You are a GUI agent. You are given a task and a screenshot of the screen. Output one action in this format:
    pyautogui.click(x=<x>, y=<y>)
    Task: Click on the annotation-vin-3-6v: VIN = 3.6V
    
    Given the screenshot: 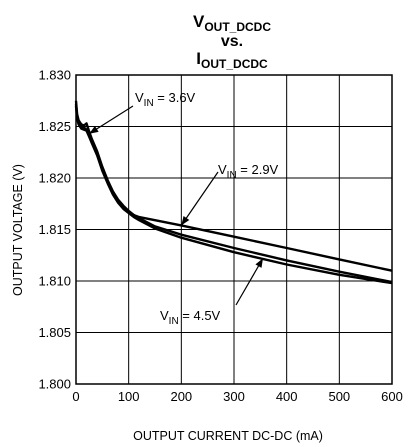 What is the action you would take?
    pyautogui.click(x=142, y=112)
    